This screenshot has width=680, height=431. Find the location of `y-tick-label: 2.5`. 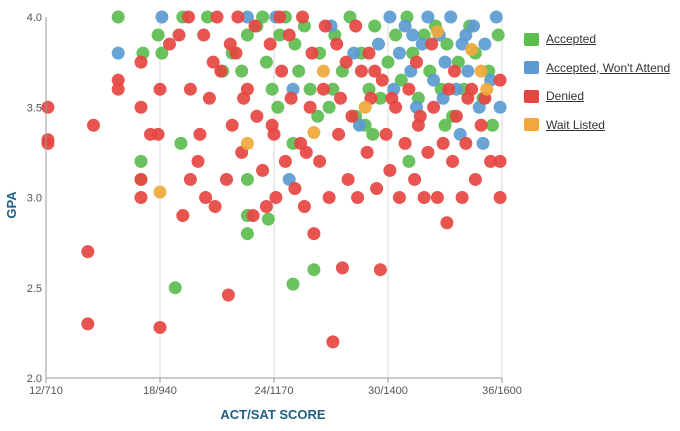

y-tick-label: 2.5 is located at coordinates (34, 289).